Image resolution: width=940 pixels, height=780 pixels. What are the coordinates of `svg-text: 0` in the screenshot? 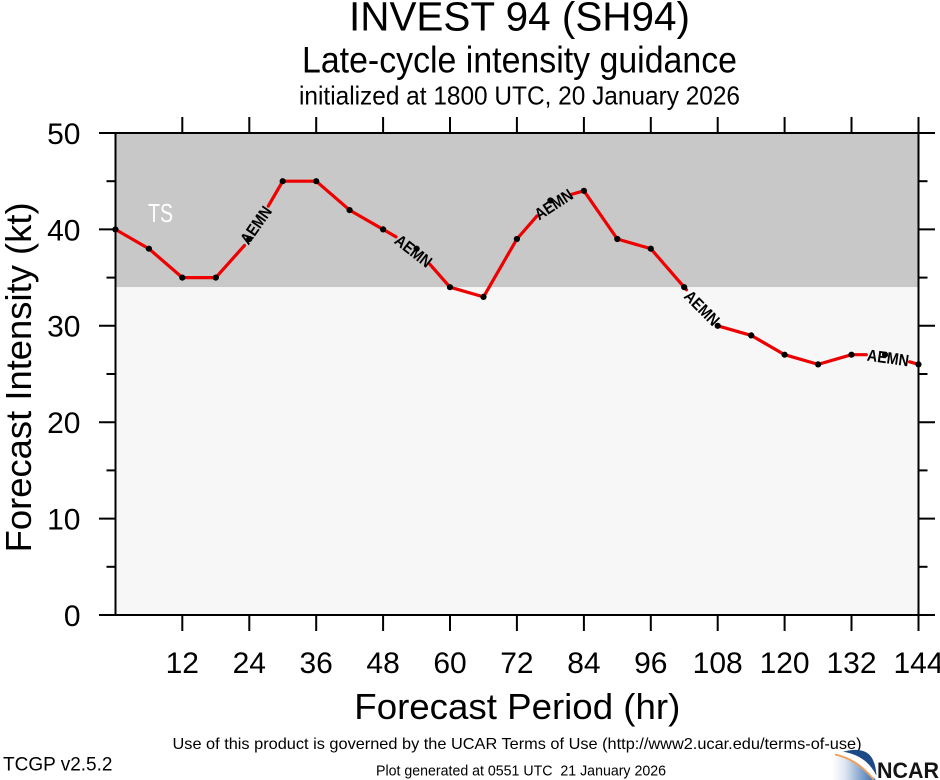 It's located at (72, 616).